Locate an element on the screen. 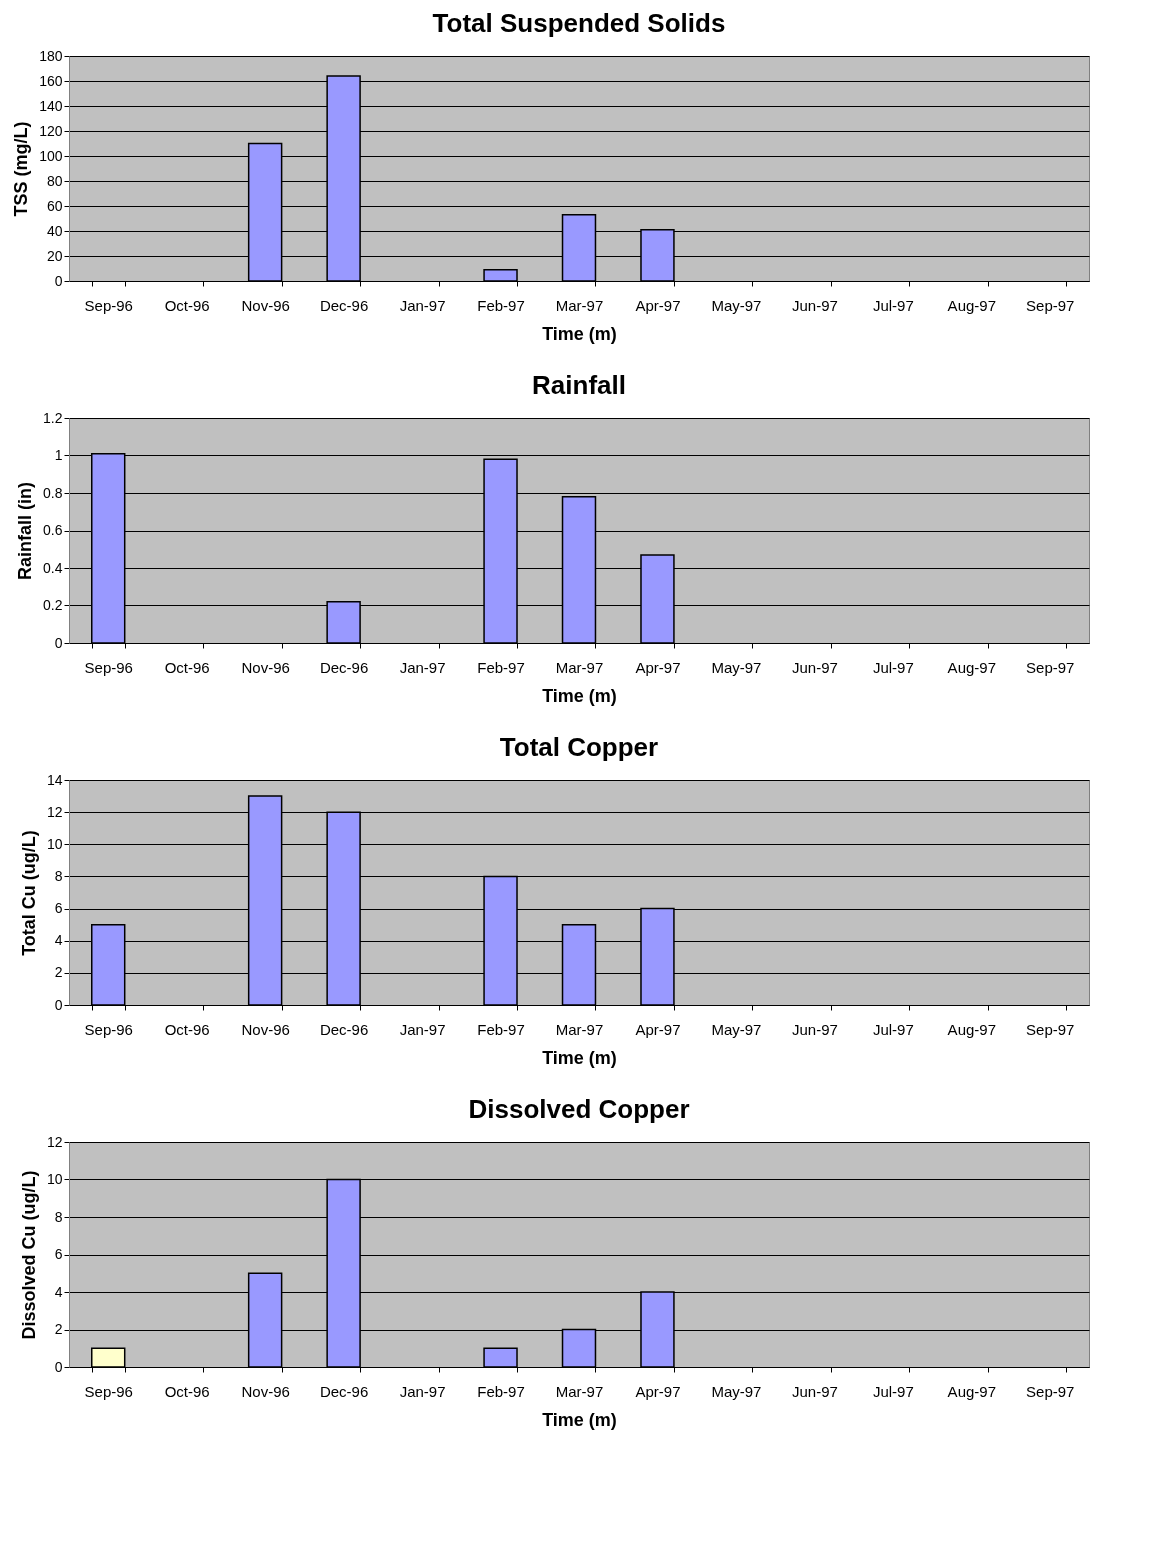  chart-title: Total Suspended Solids is located at coordinates (579, 23).